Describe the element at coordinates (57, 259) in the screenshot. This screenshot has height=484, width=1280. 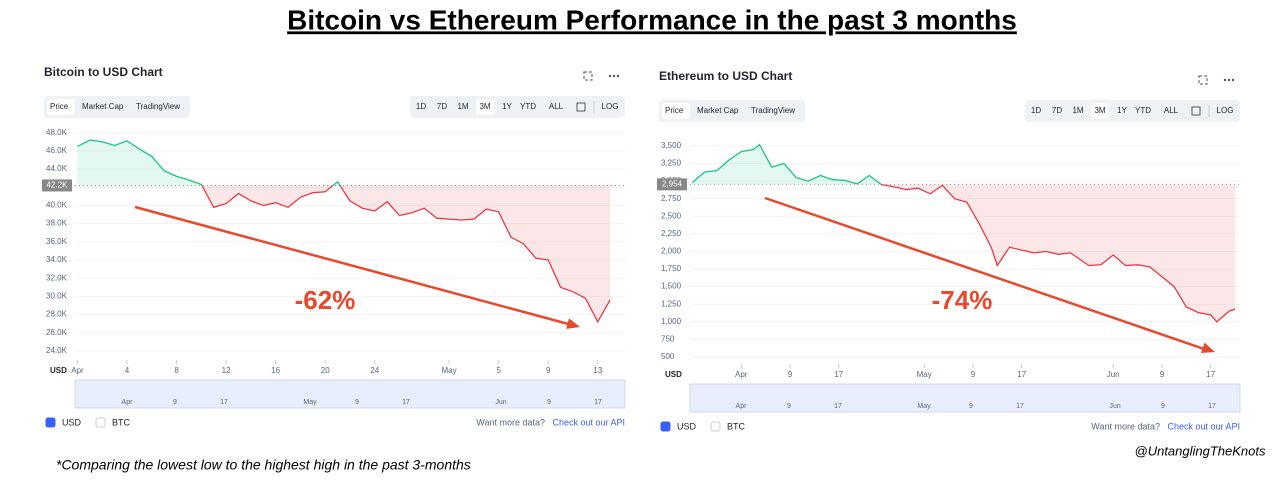
I see `y-tick-label: 34.0K` at that location.